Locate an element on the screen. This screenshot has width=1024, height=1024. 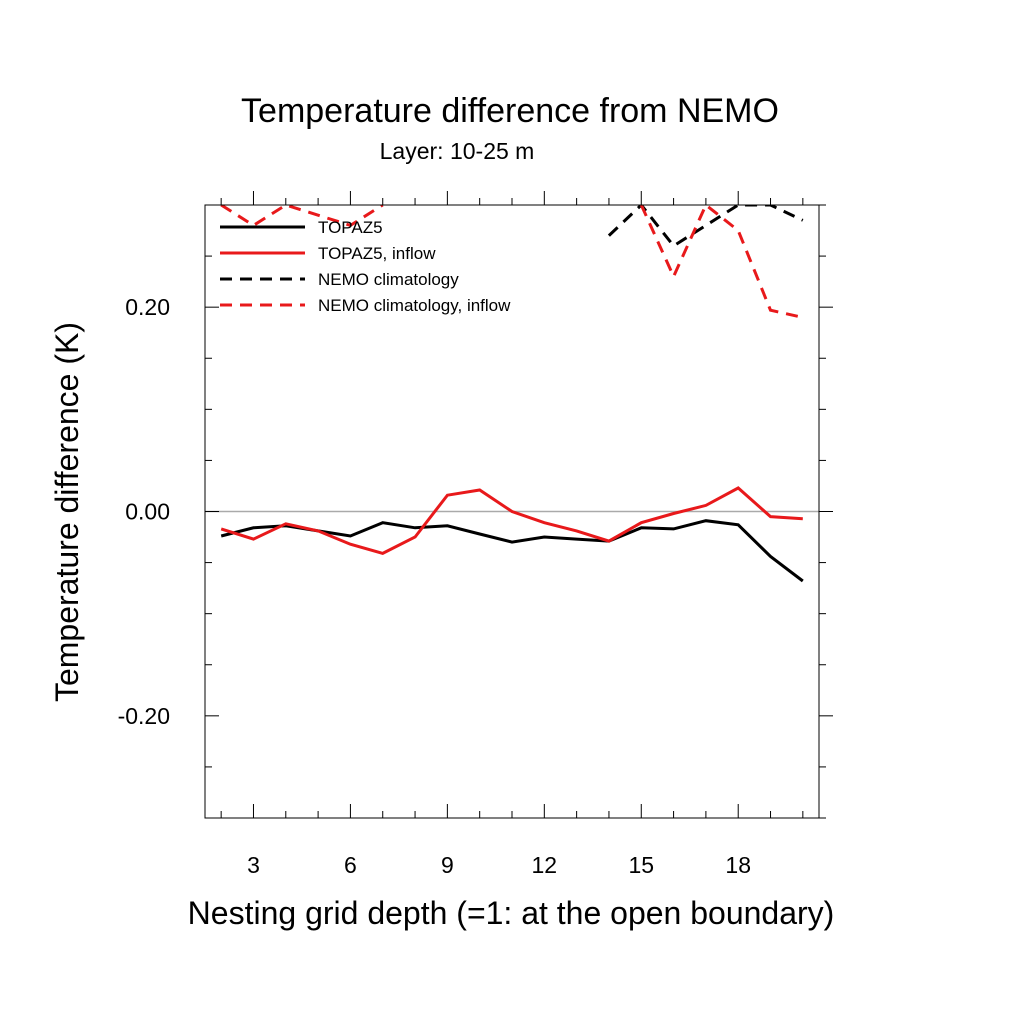
x-tick-label: 9 is located at coordinates (447, 865).